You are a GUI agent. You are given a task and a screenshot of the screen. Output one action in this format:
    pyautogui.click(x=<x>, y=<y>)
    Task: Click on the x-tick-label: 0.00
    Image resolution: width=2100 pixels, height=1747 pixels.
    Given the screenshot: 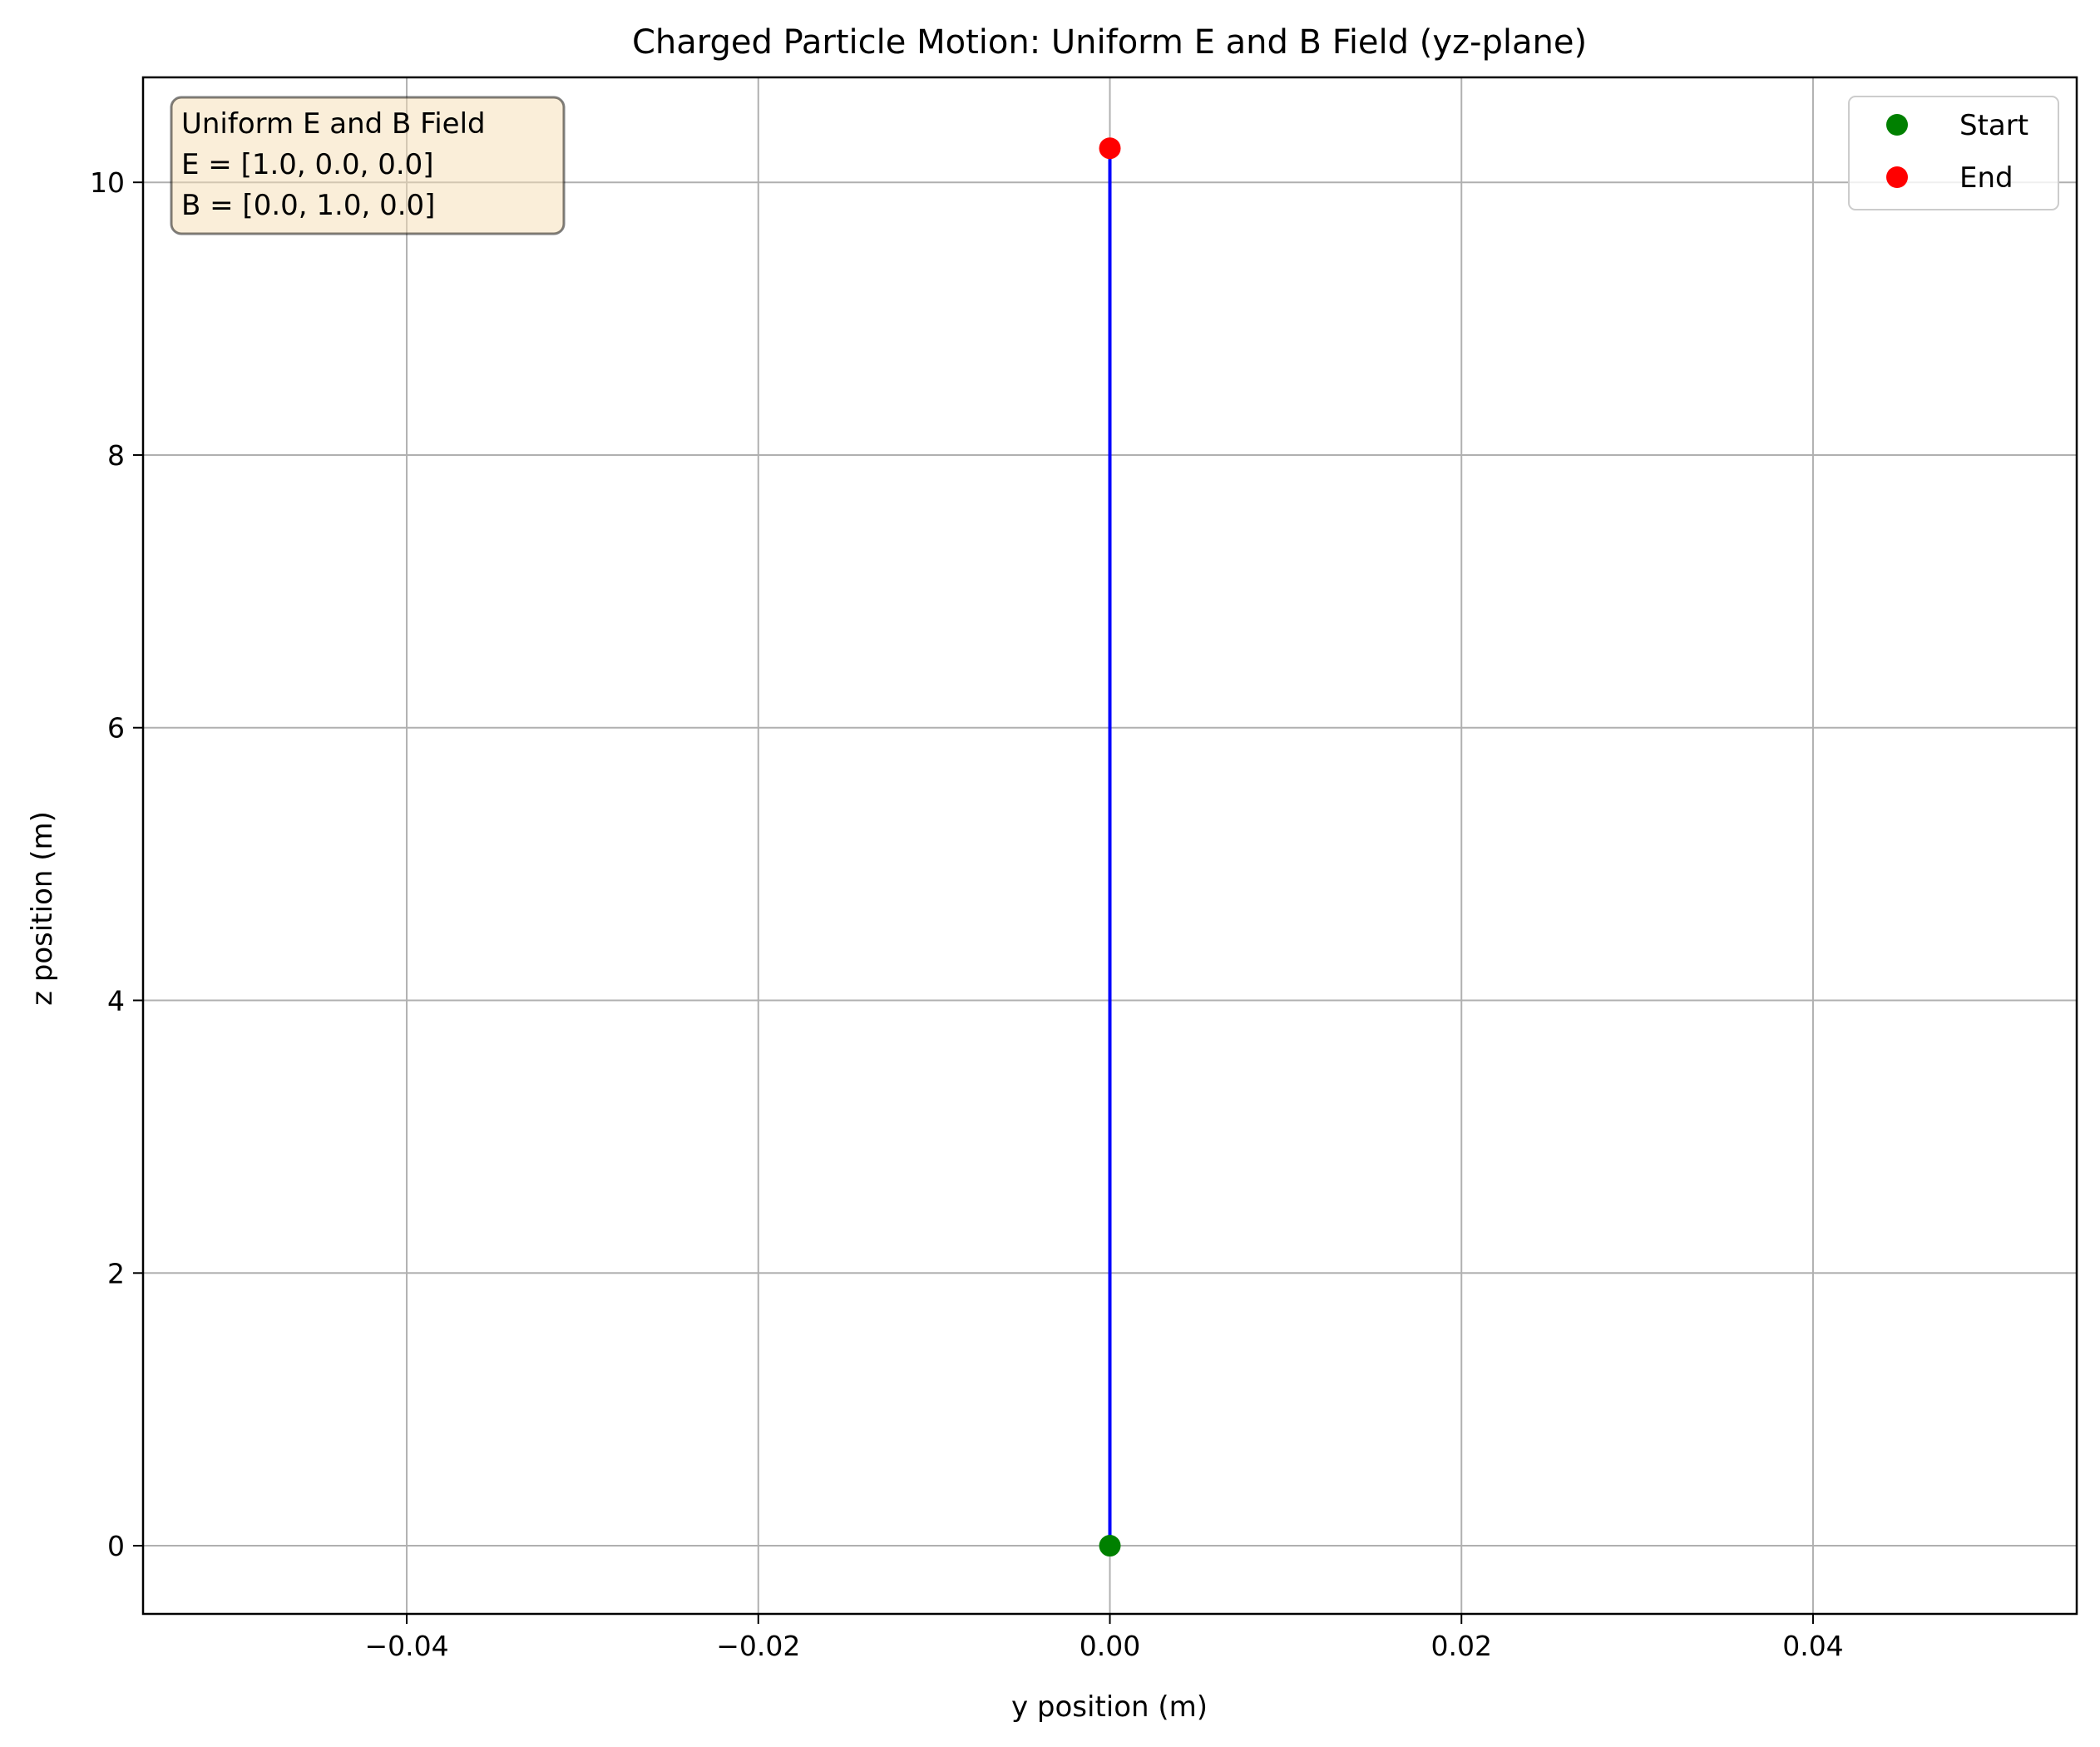 What is the action you would take?
    pyautogui.click(x=1110, y=1646)
    